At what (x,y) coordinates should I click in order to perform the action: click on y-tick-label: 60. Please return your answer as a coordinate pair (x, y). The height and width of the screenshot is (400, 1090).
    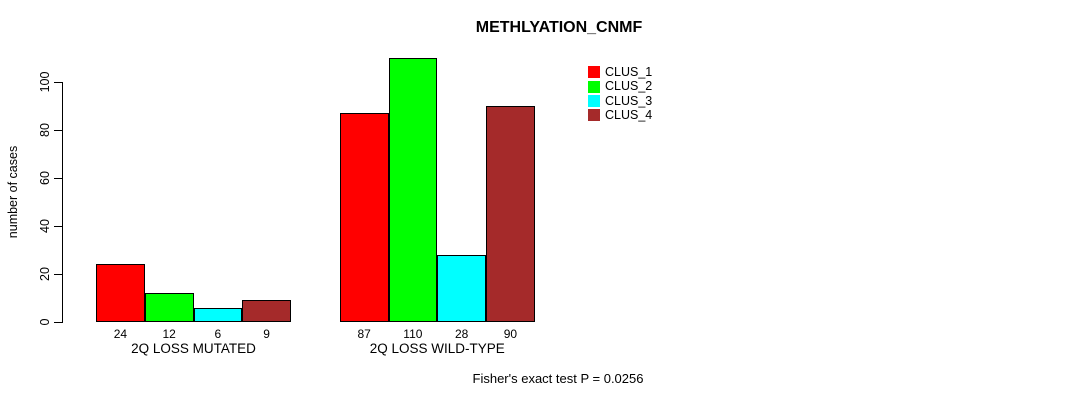
    Looking at the image, I should click on (44, 178).